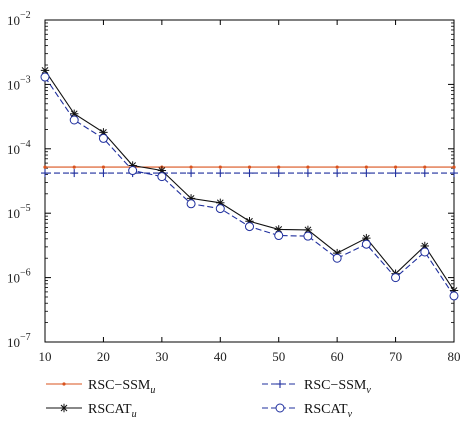 The image size is (474, 434). What do you see at coordinates (454, 356) in the screenshot?
I see `x-tick-label: 80` at bounding box center [454, 356].